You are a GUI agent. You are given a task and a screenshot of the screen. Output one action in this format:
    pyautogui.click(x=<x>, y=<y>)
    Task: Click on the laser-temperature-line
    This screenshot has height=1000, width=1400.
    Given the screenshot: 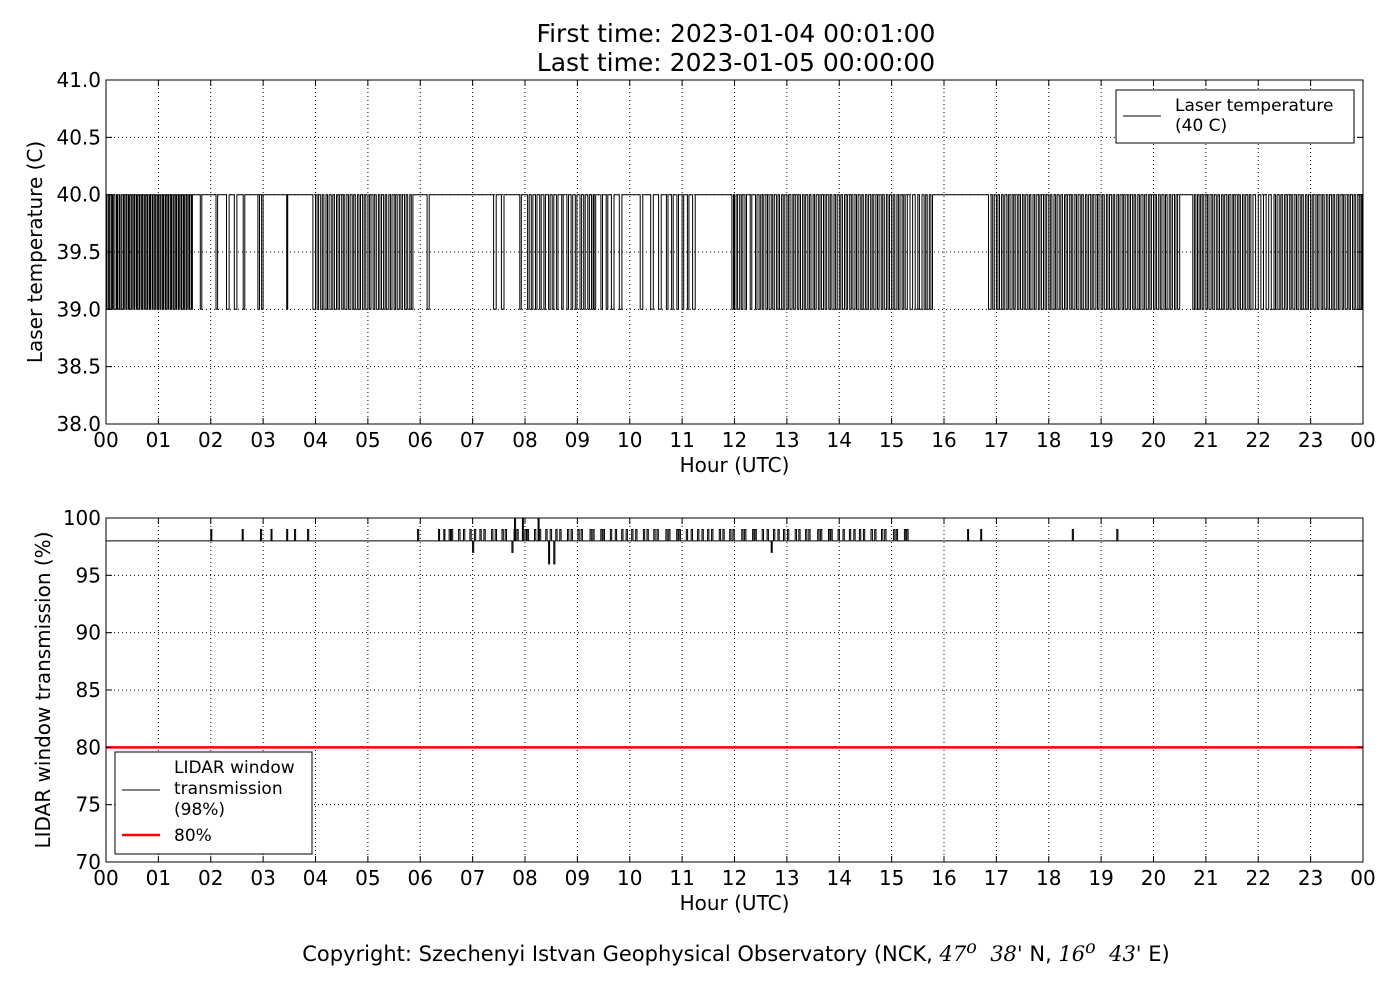 What is the action you would take?
    pyautogui.click(x=734, y=252)
    